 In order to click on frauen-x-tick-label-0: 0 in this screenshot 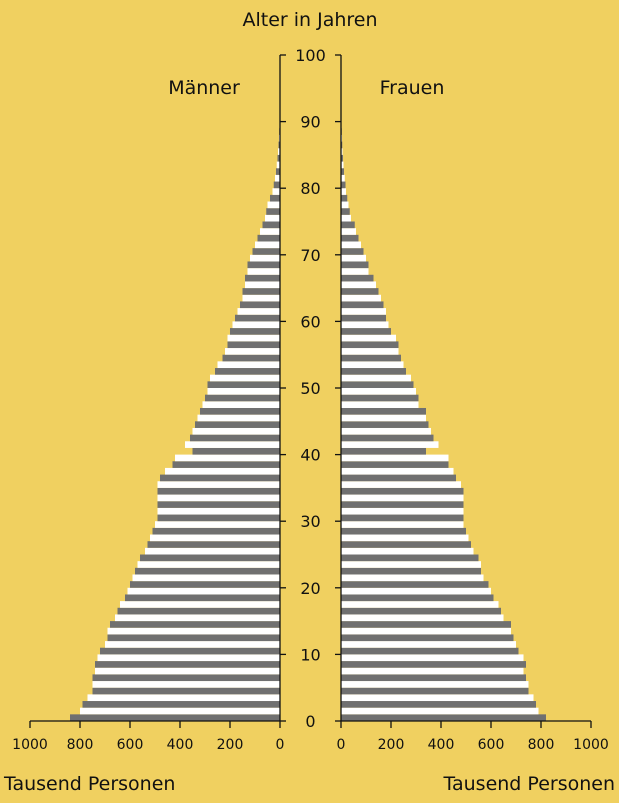, I will do `click(341, 745)`.